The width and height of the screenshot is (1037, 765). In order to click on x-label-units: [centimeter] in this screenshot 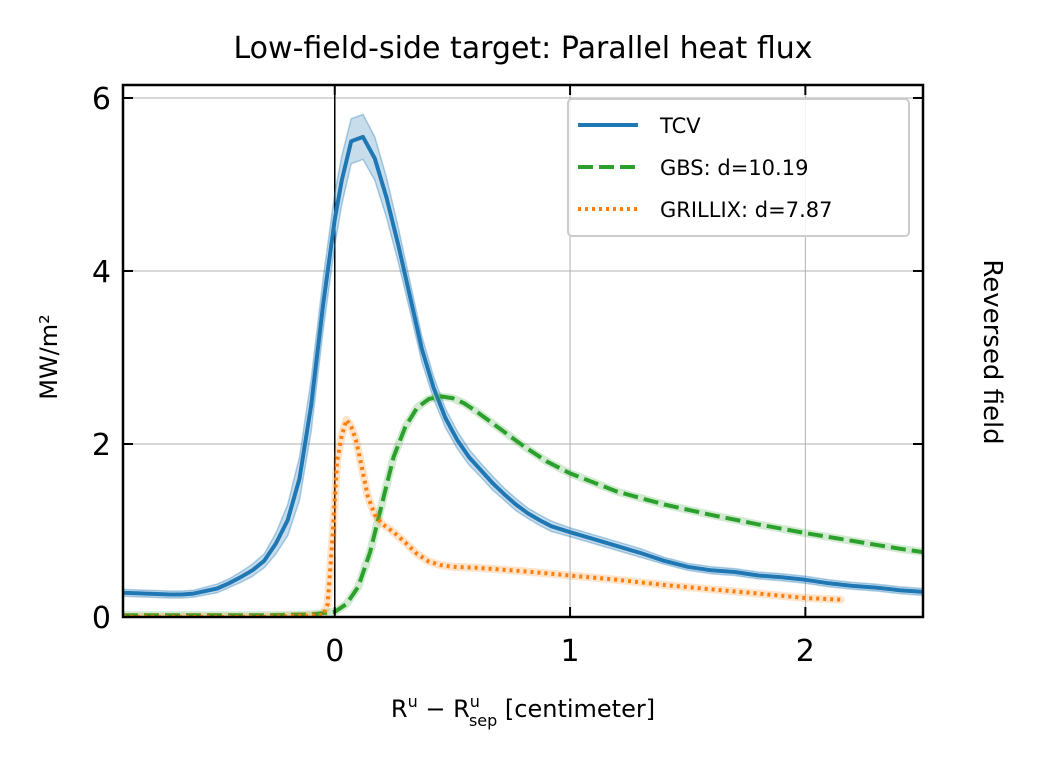, I will do `click(576, 709)`.